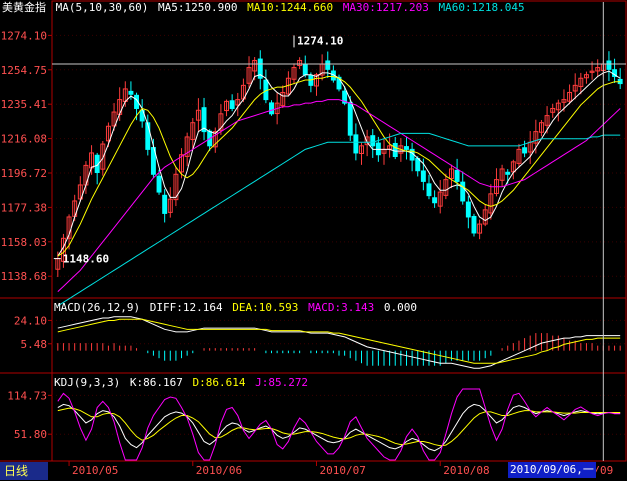 This screenshot has height=481, width=627. I want to click on ma-indicator-label: MA(5,10,30,60), so click(102, 7).